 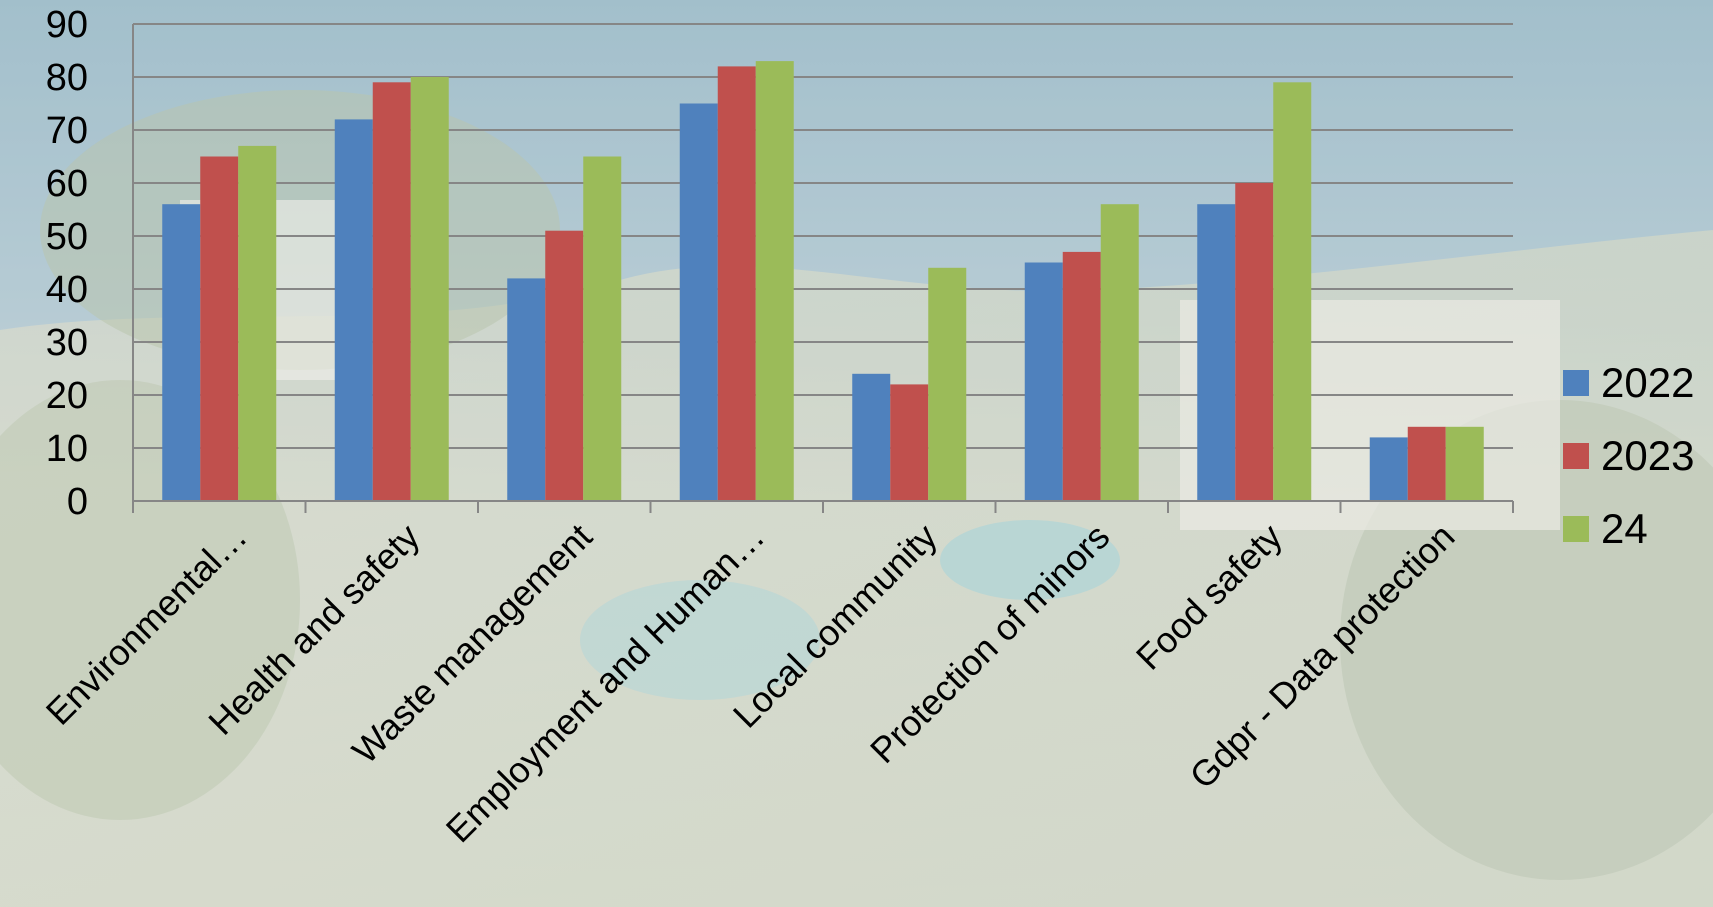 What do you see at coordinates (67, 78) in the screenshot?
I see `y-tick-label: 80` at bounding box center [67, 78].